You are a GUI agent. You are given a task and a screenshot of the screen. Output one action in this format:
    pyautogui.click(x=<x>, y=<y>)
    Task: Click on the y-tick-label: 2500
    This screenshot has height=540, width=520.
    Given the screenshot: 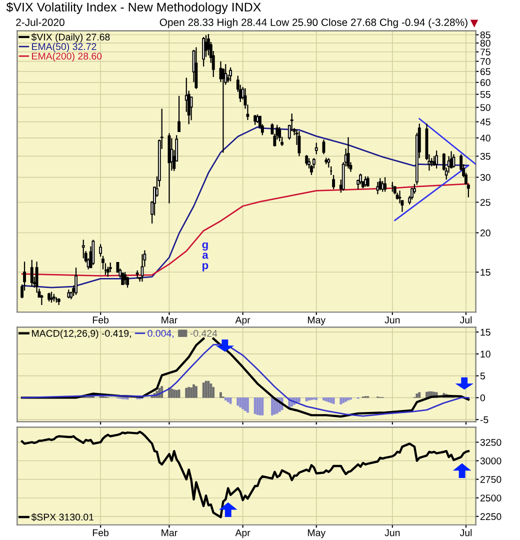 What is the action you would take?
    pyautogui.click(x=491, y=498)
    